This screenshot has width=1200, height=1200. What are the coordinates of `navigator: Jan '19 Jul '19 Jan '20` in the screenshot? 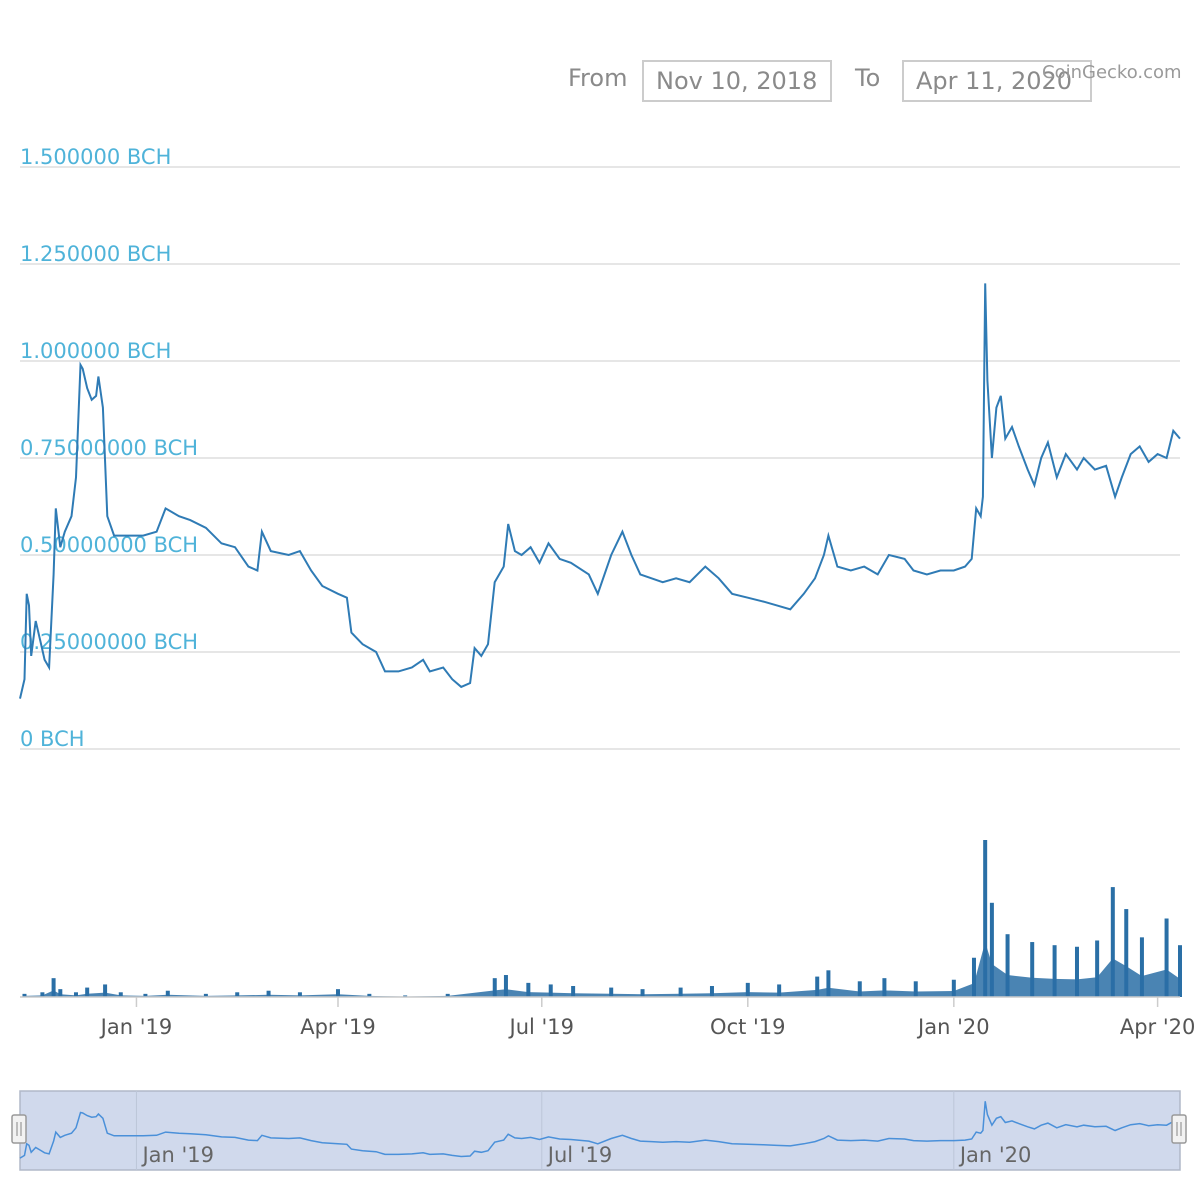 It's located at (599, 1130).